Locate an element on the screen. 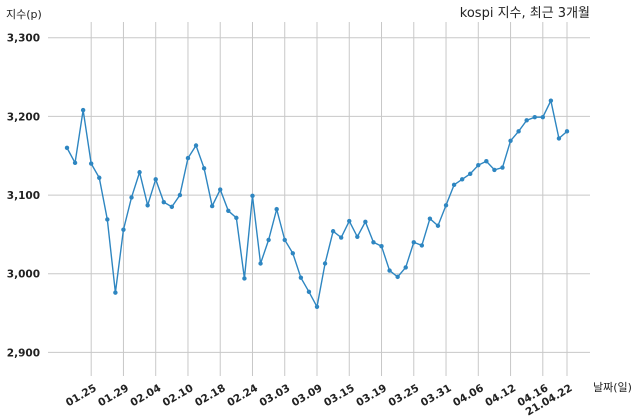 The image size is (640, 418). x-tick-label: 02.04 is located at coordinates (145, 395).